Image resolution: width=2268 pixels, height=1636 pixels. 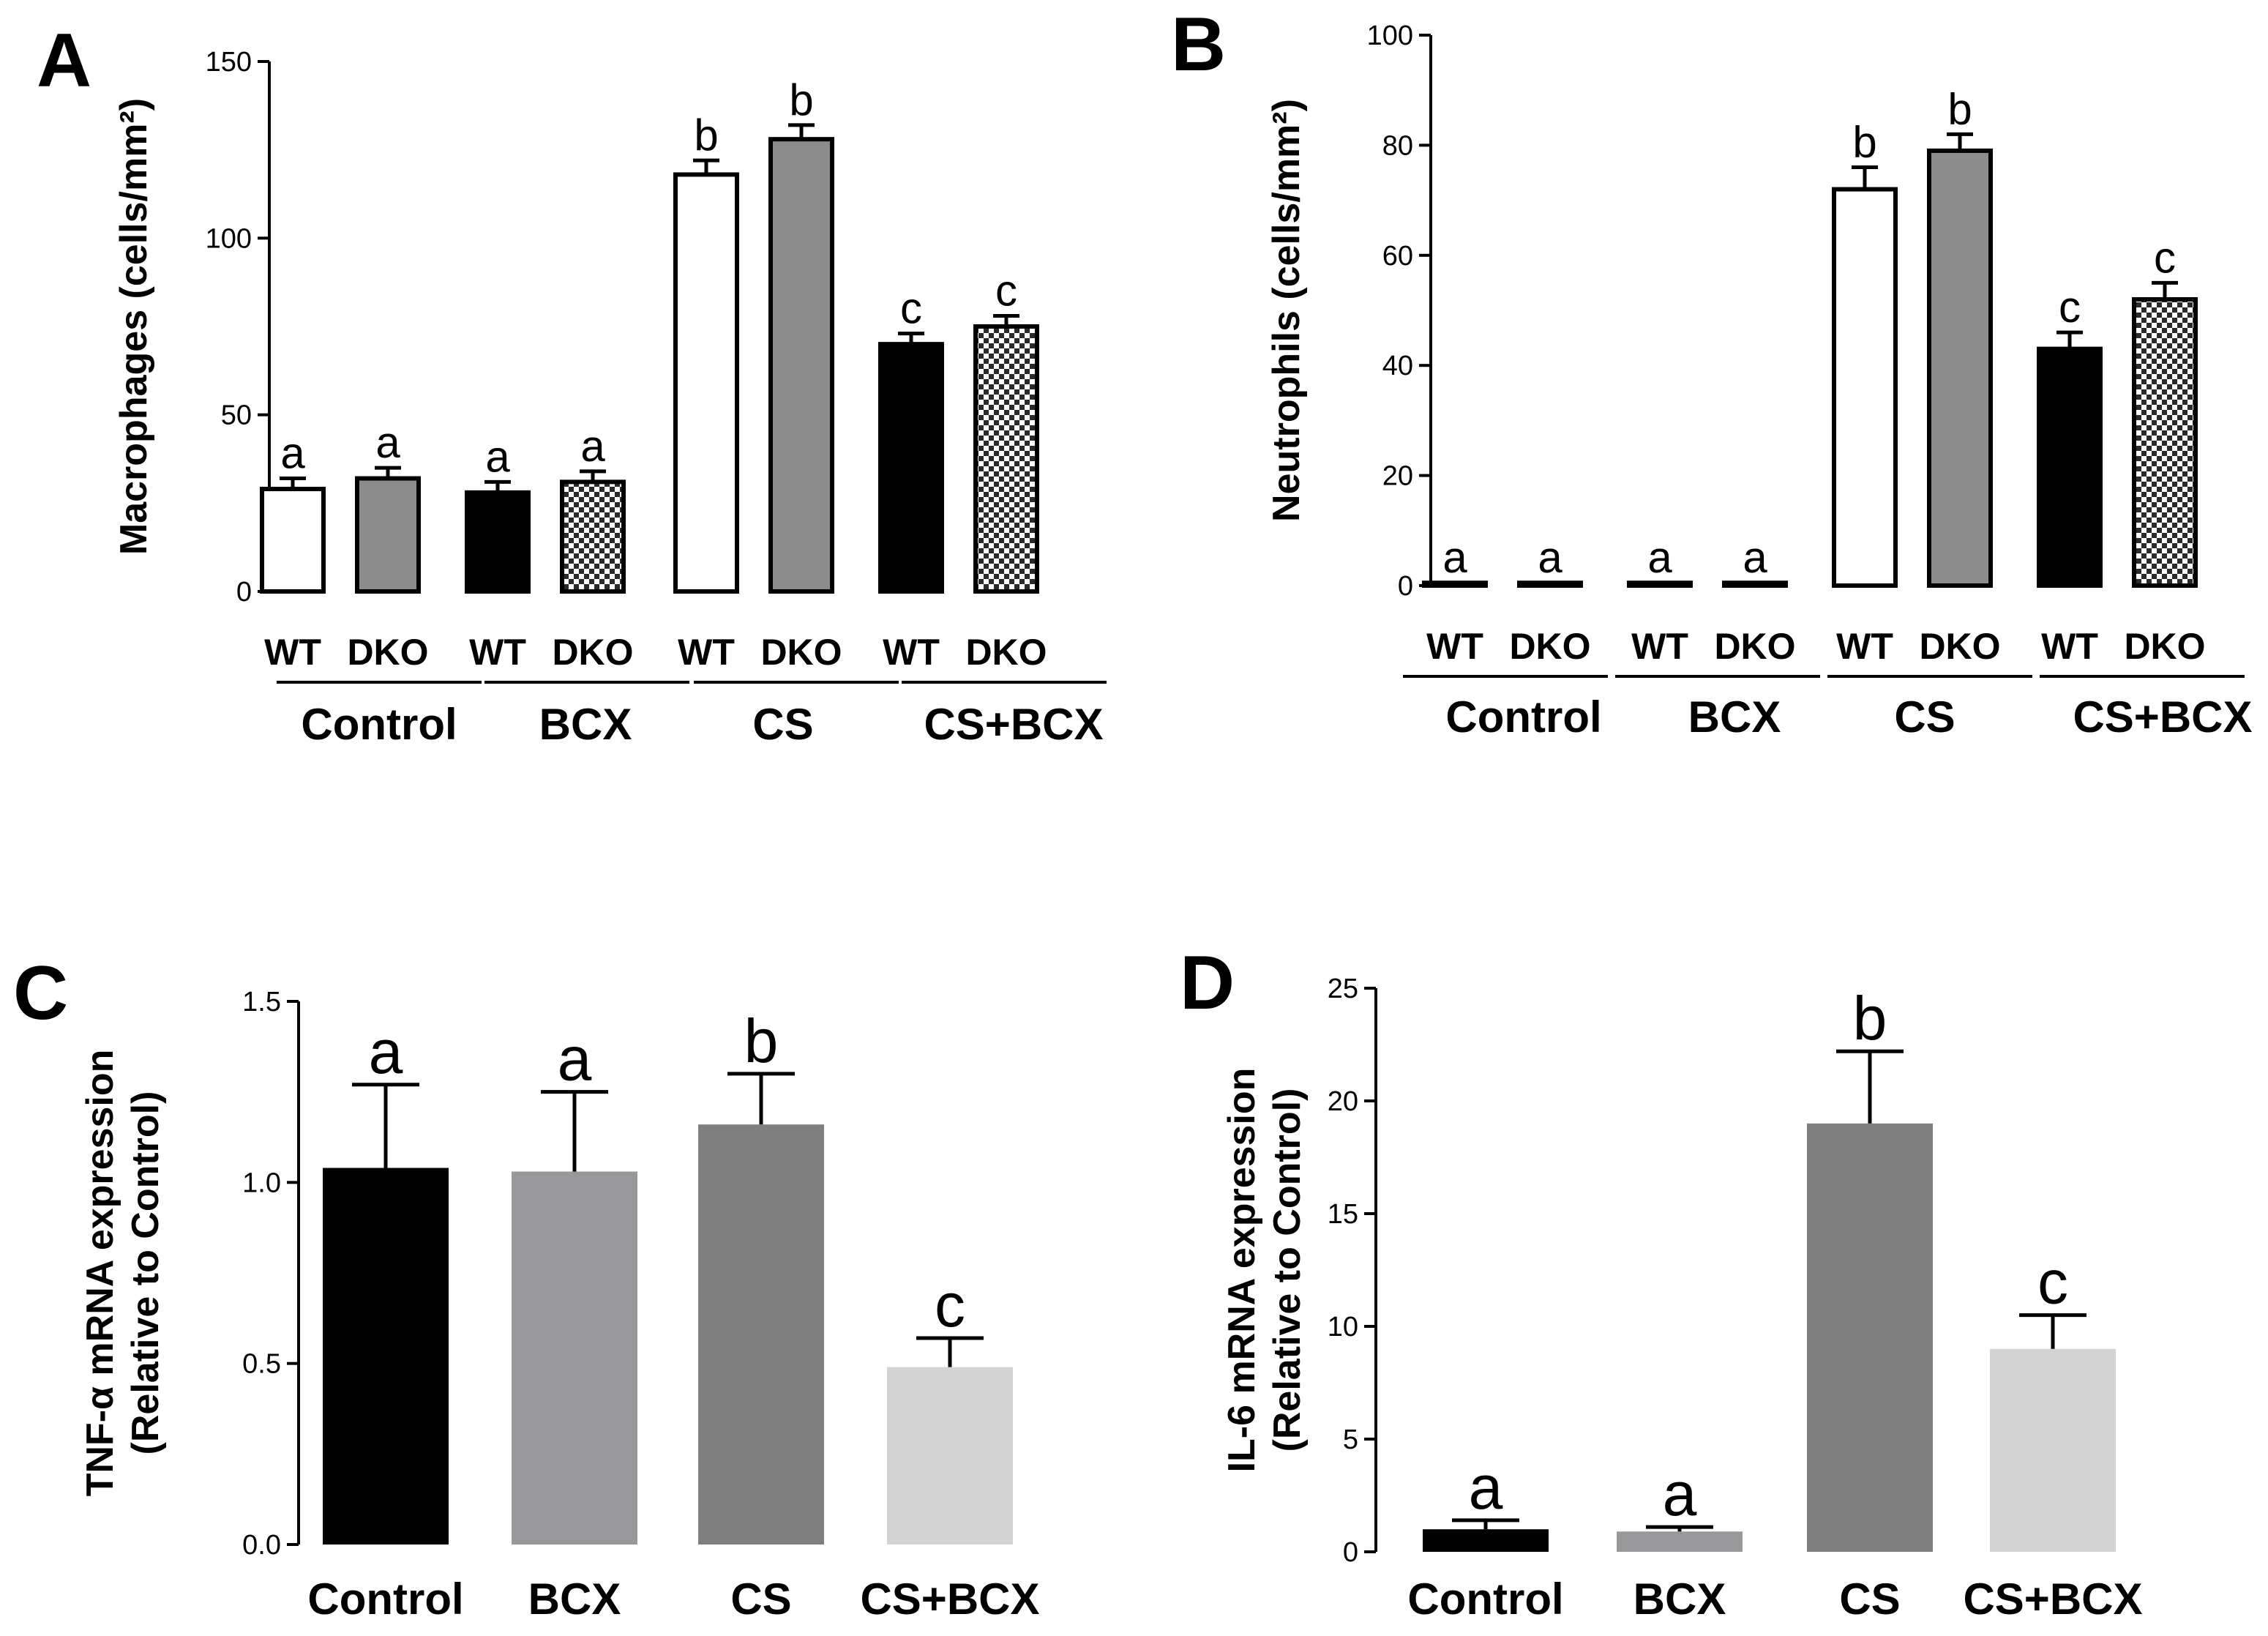 I want to click on panel-d-sig-letter: c, so click(x=2052, y=1282).